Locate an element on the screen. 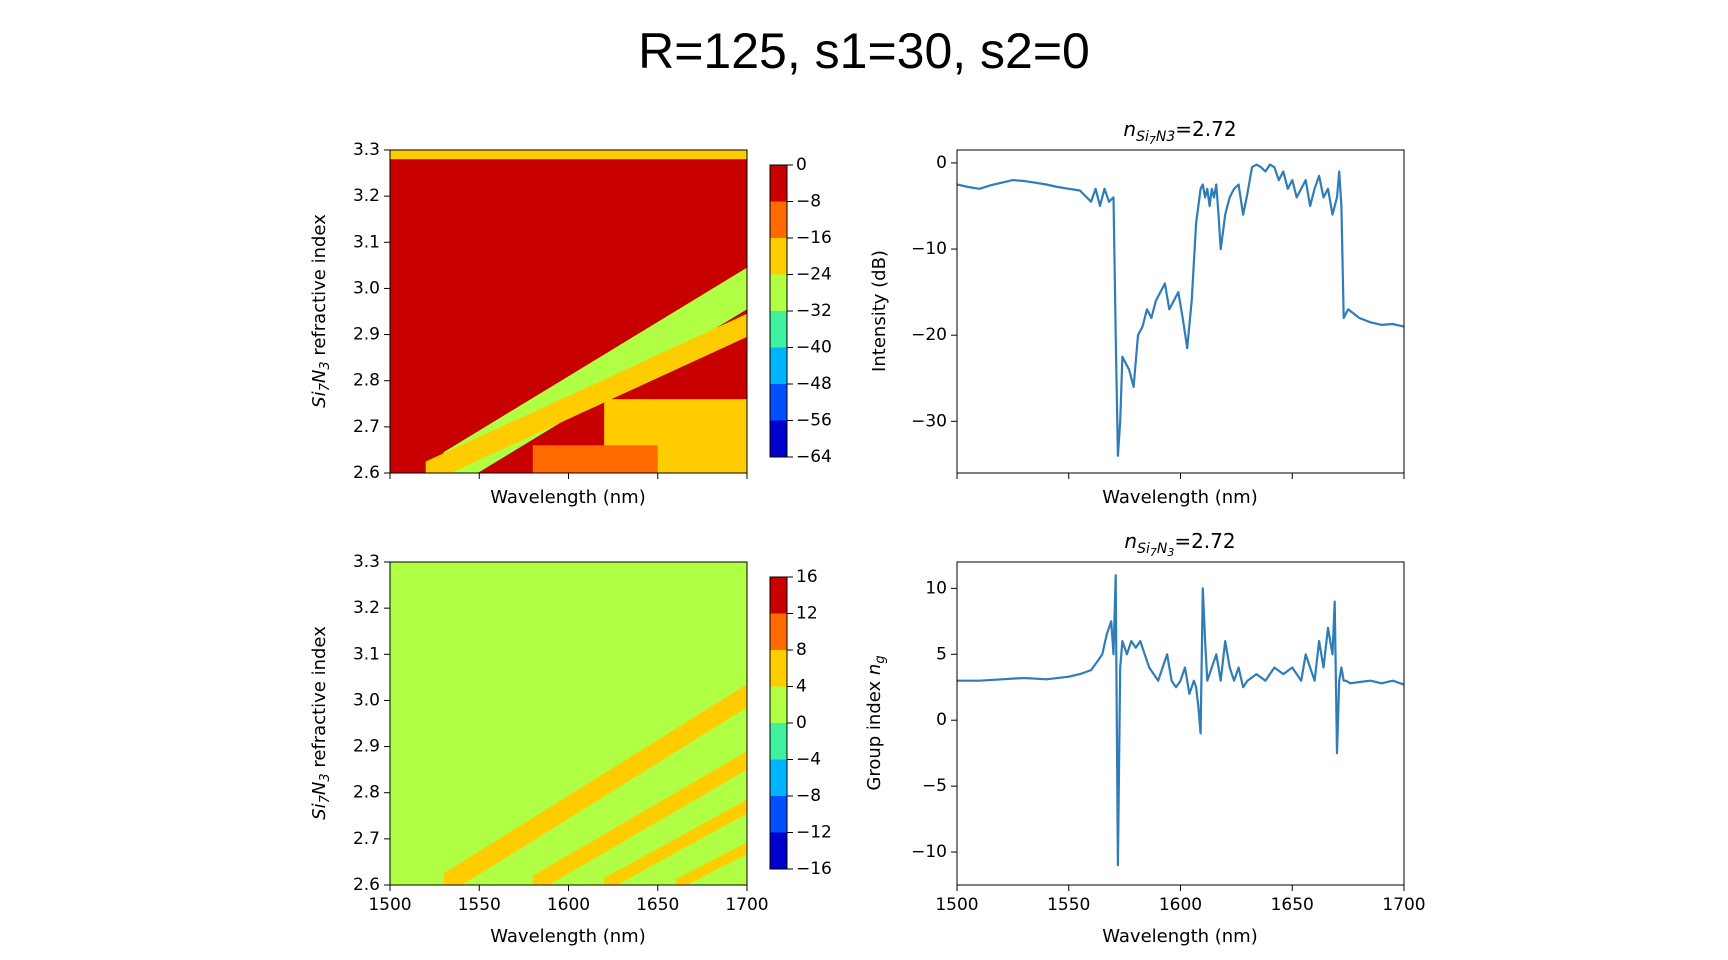 Image resolution: width=1728 pixels, height=960 pixels. title-sub3: N is located at coordinates (1162, 549).